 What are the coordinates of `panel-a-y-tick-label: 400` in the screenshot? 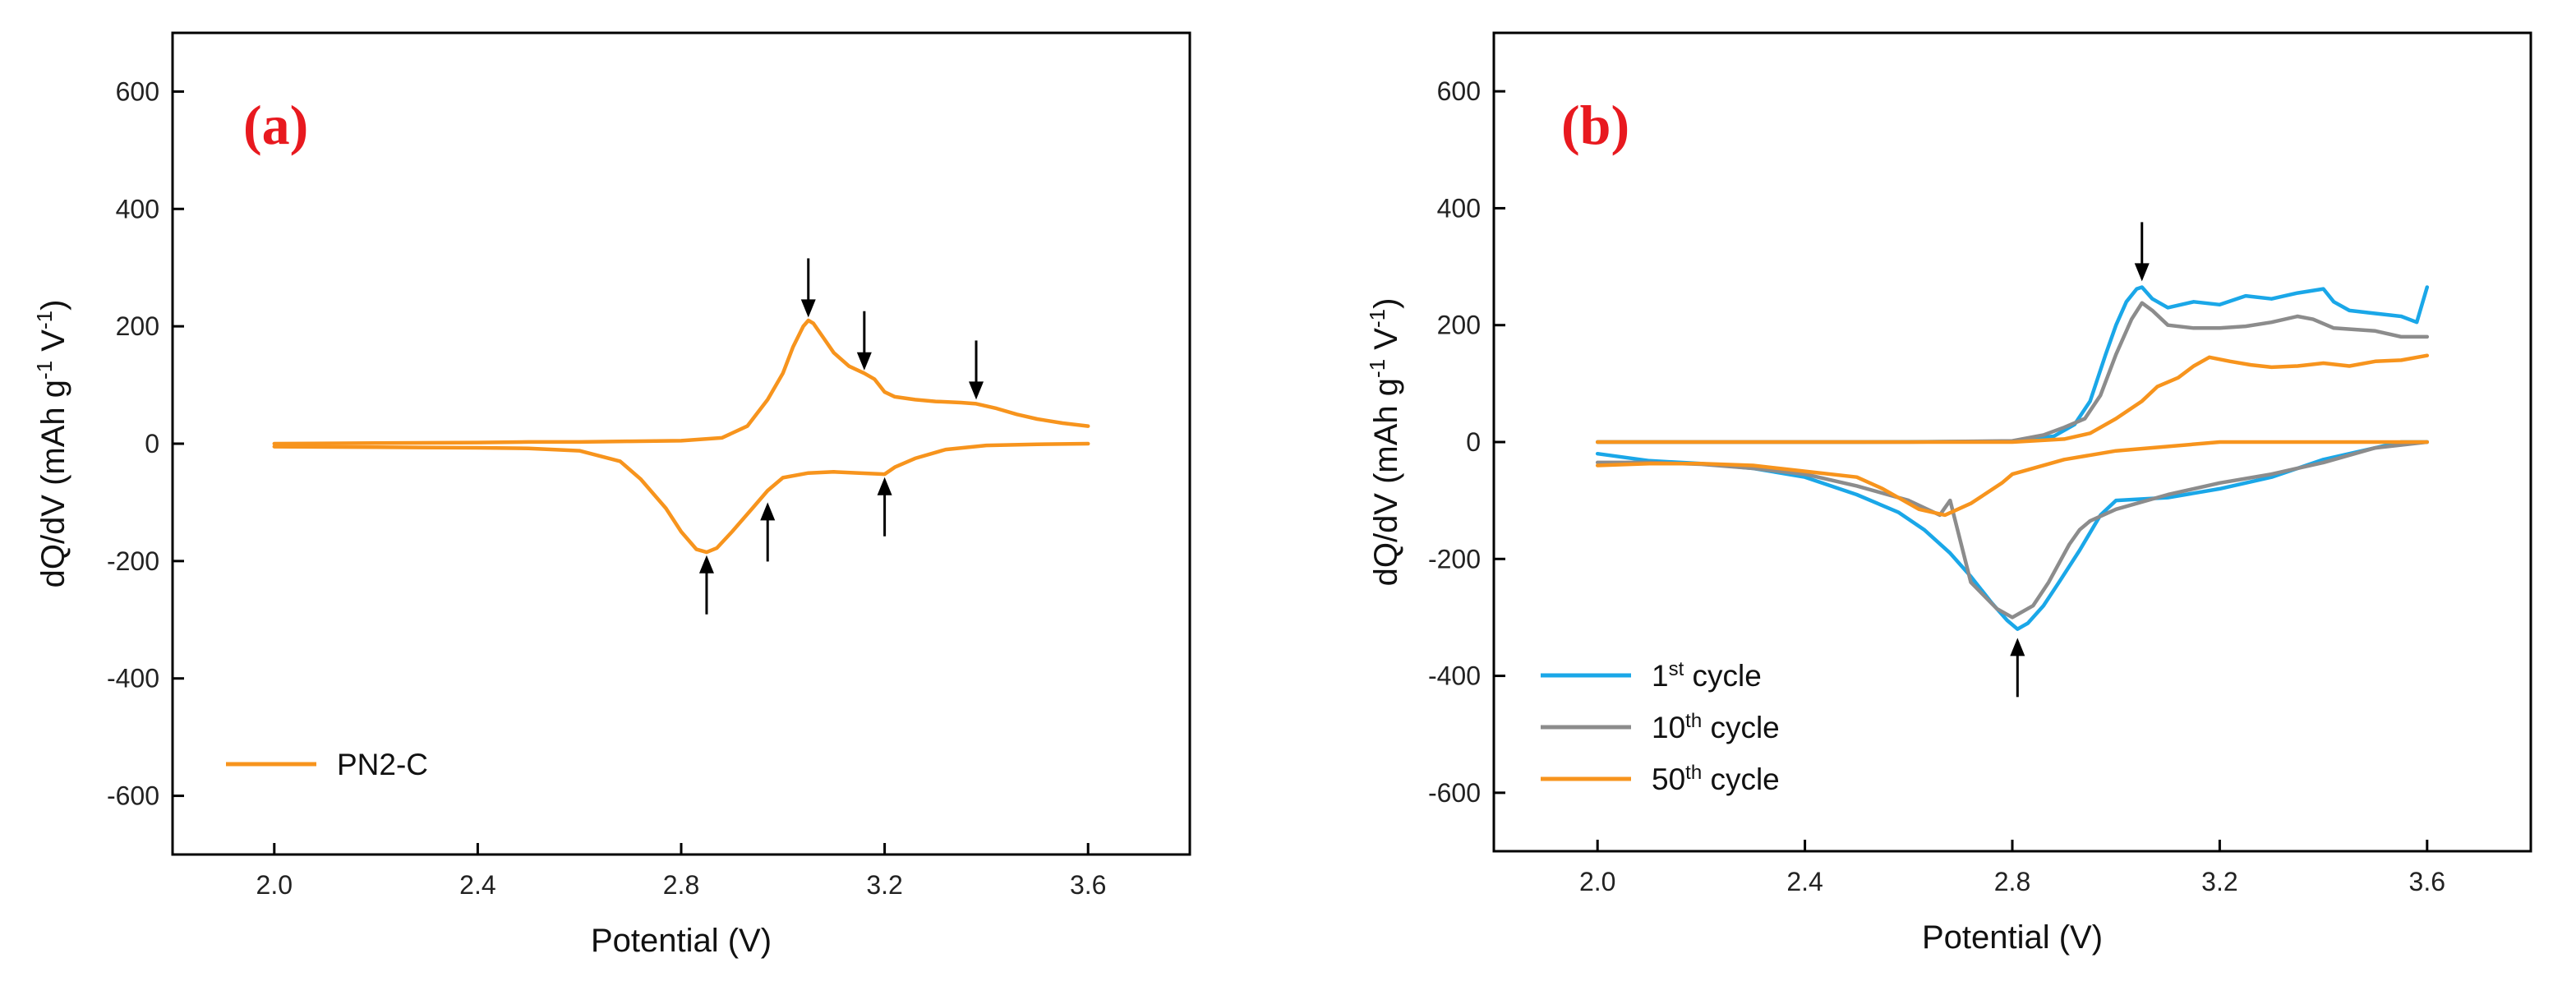 It's located at (137, 208).